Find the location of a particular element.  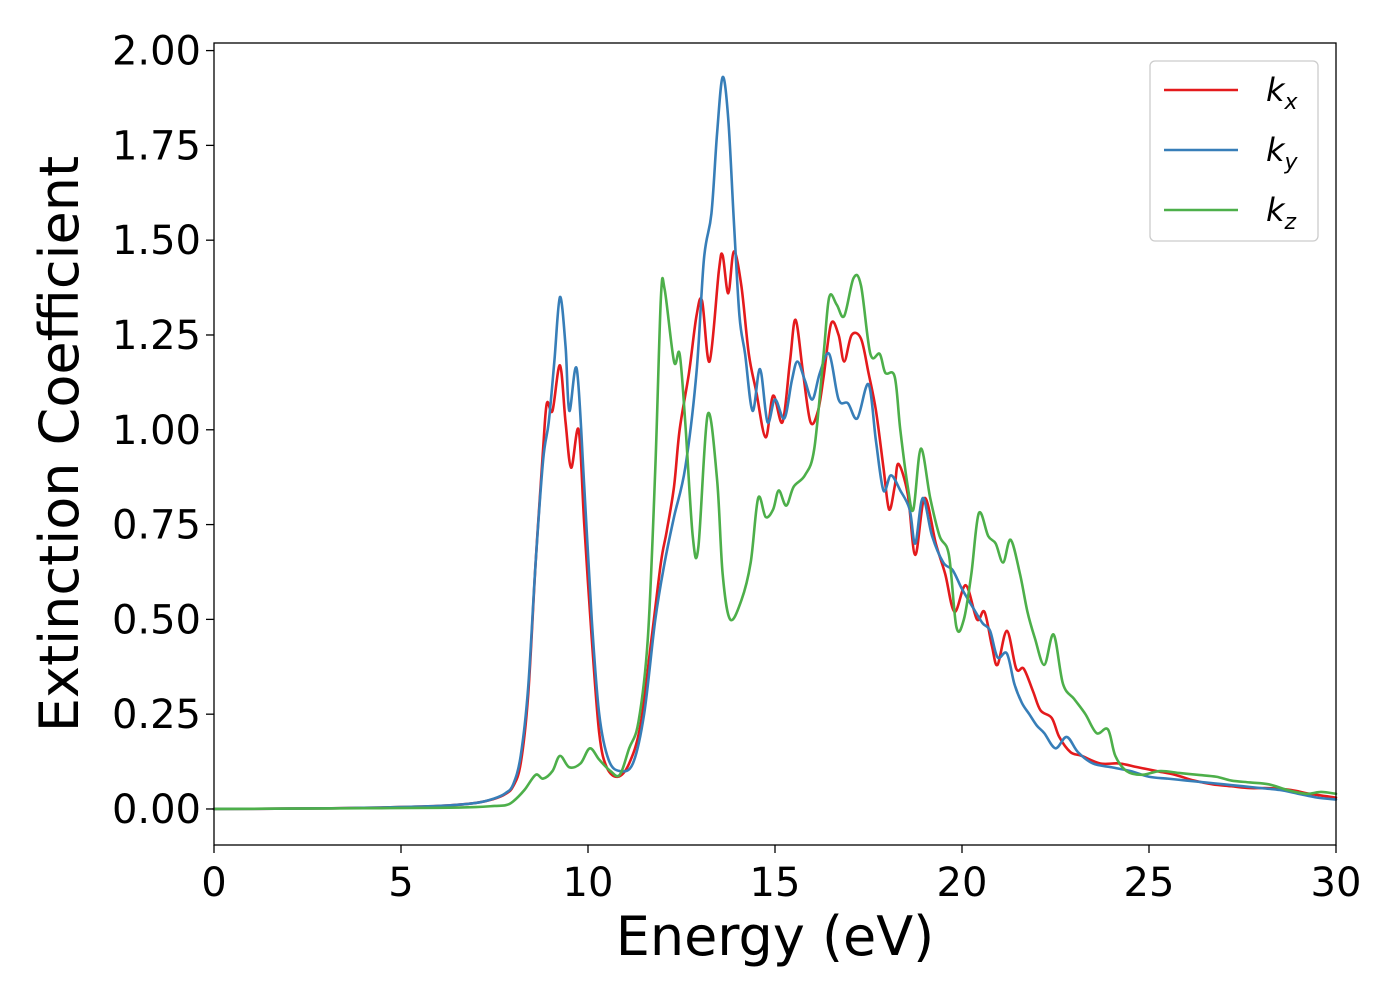

y-tick-label: 1.00 is located at coordinates (156, 431).